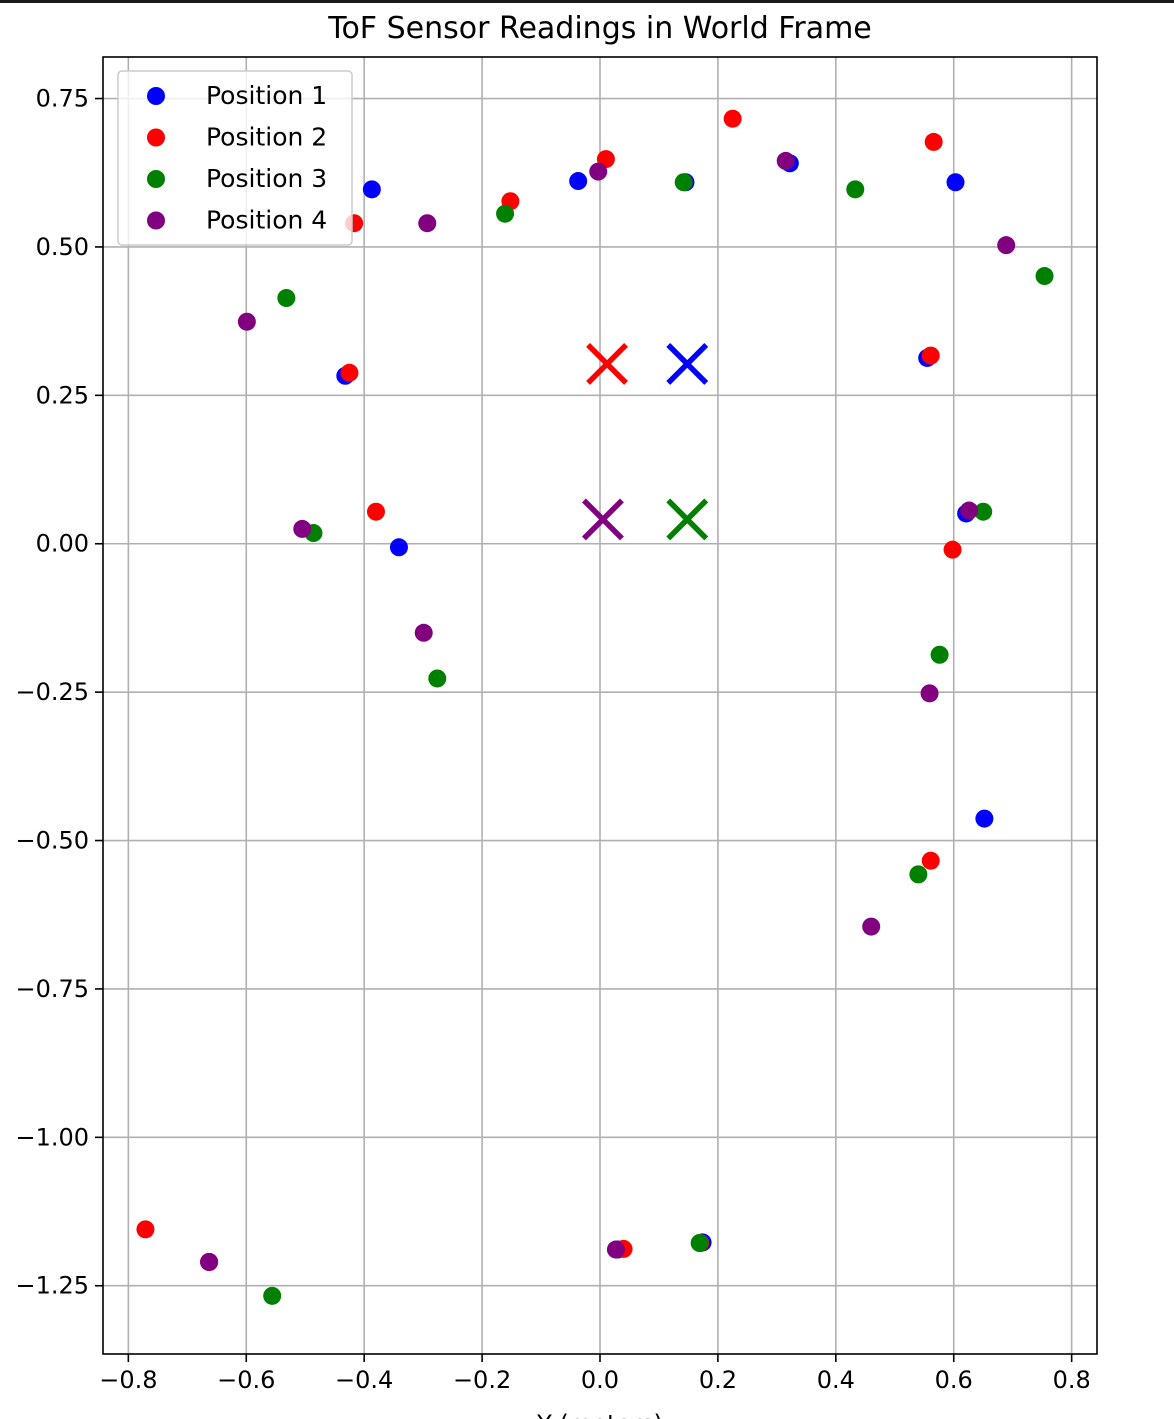 The image size is (1174, 1419). Describe the element at coordinates (482, 1380) in the screenshot. I see `x-tick-label: −0.2` at that location.